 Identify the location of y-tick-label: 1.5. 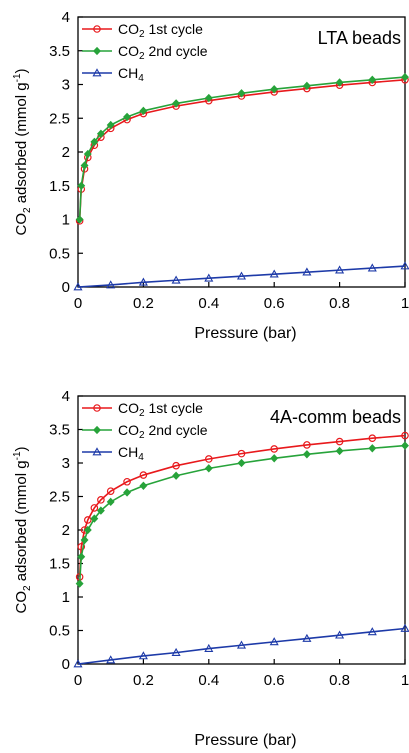
(59, 186).